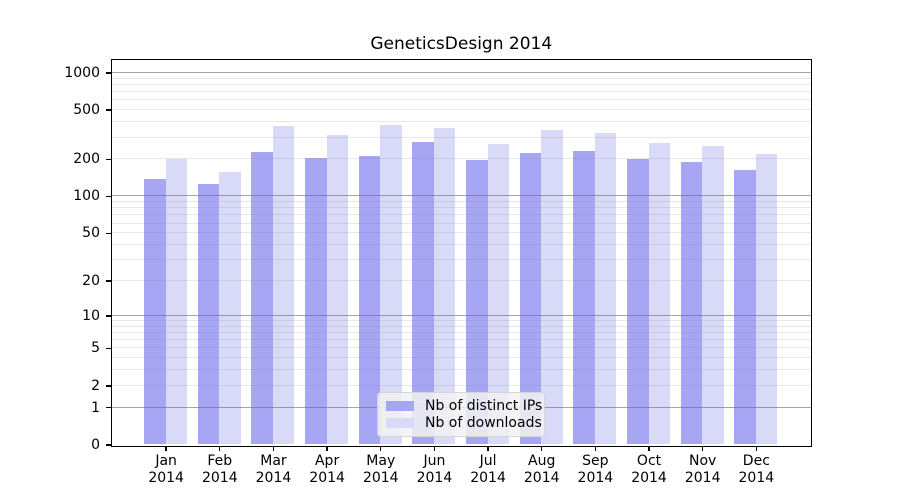 This screenshot has height=500, width=900. I want to click on bar-downloads-dec, so click(766, 299).